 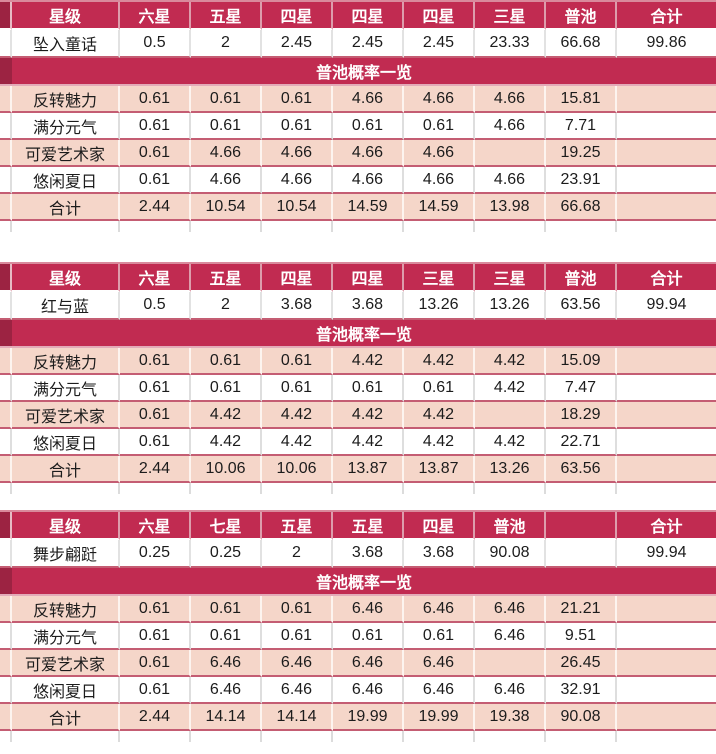 I want to click on pool-rate-row: 满分元气 0.61 0.61 0.61 0.61 0.61 4.42 7.47, so click(x=358, y=388).